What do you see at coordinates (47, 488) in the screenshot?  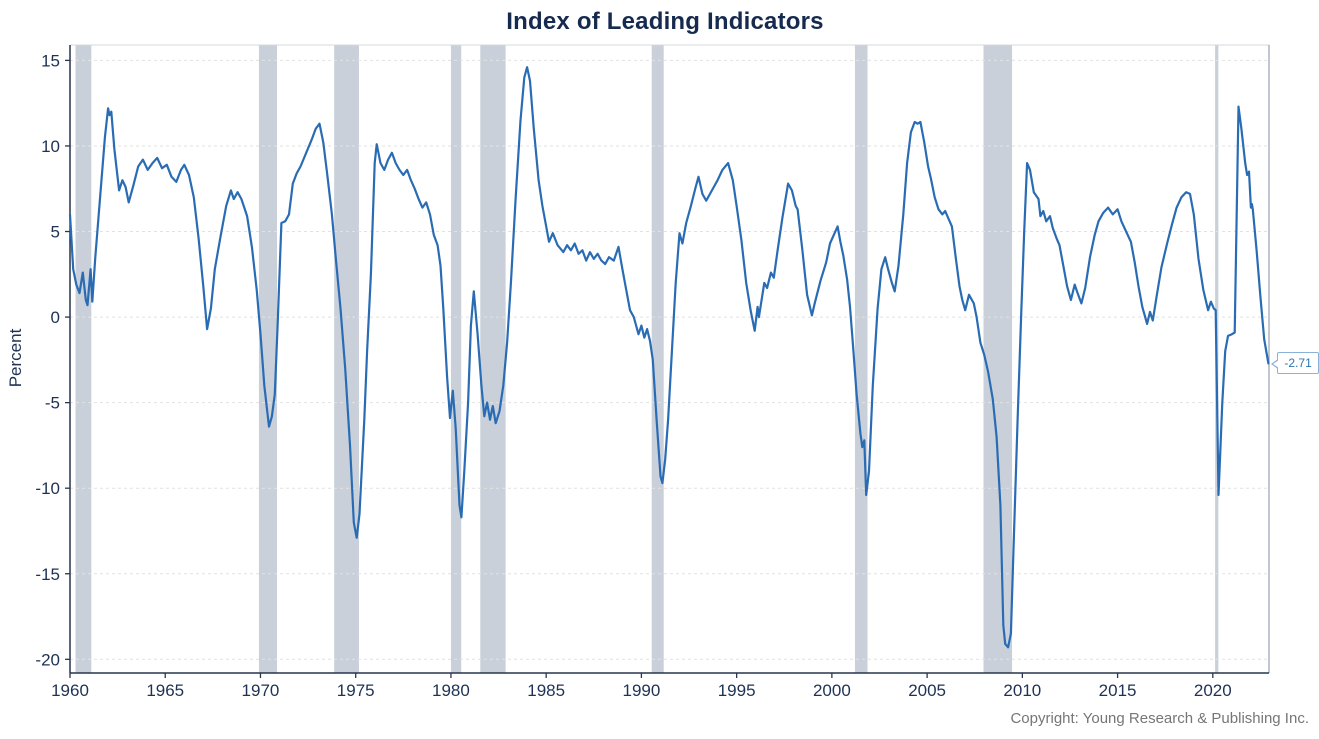 I see `y-tick-label: -10` at bounding box center [47, 488].